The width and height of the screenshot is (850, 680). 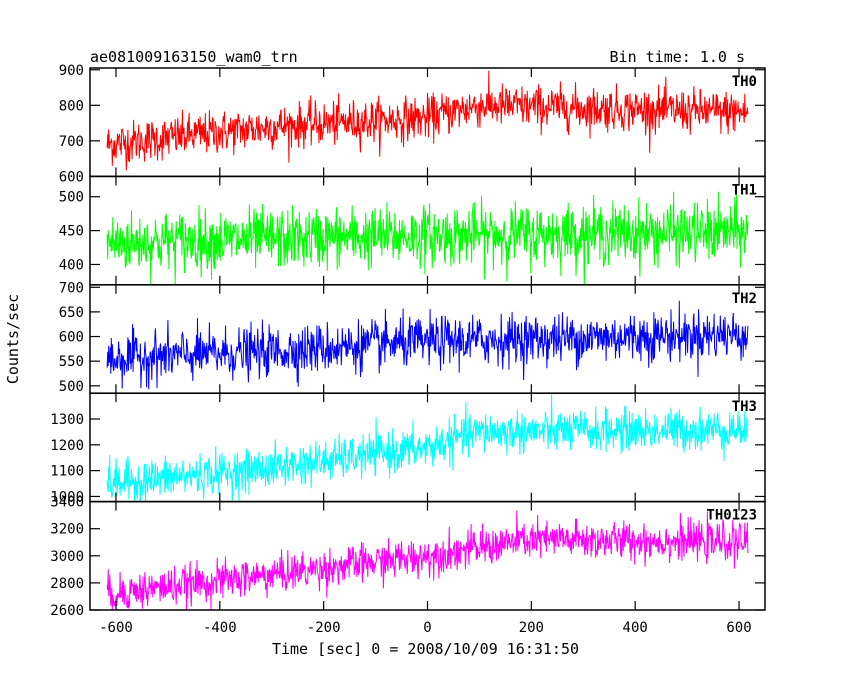 I want to click on x-tick-label: -400, so click(x=220, y=628).